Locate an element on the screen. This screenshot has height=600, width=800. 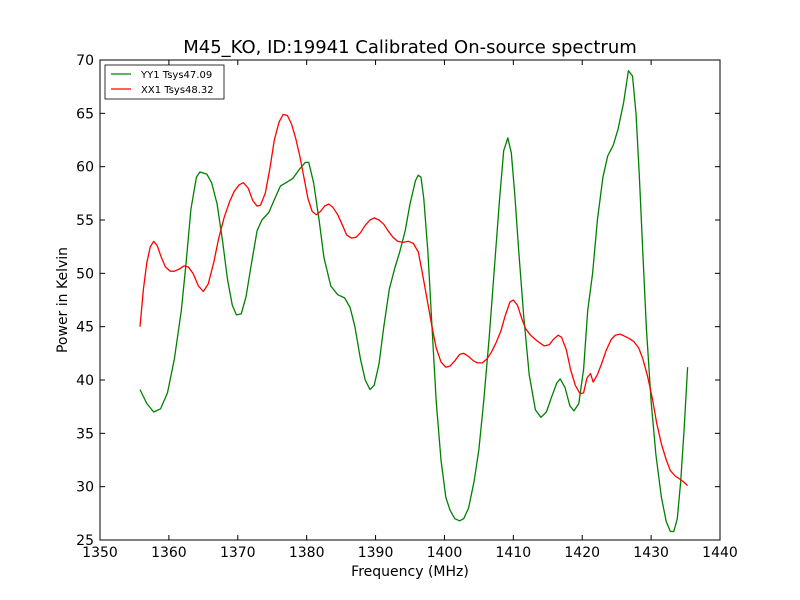
y-tick-label: 60 is located at coordinates (85, 168).